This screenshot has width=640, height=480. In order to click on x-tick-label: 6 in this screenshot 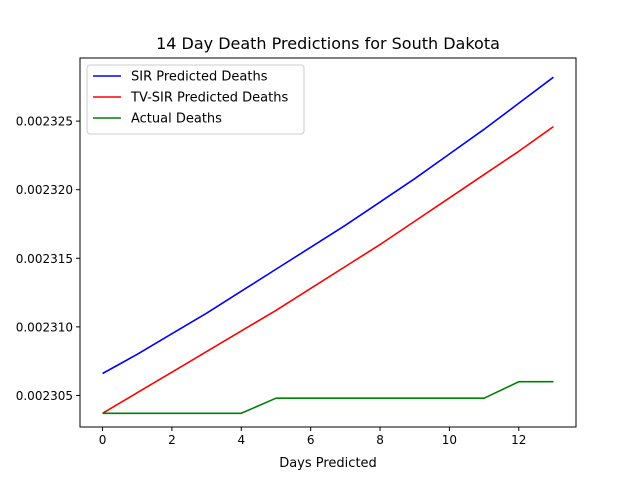, I will do `click(311, 440)`.